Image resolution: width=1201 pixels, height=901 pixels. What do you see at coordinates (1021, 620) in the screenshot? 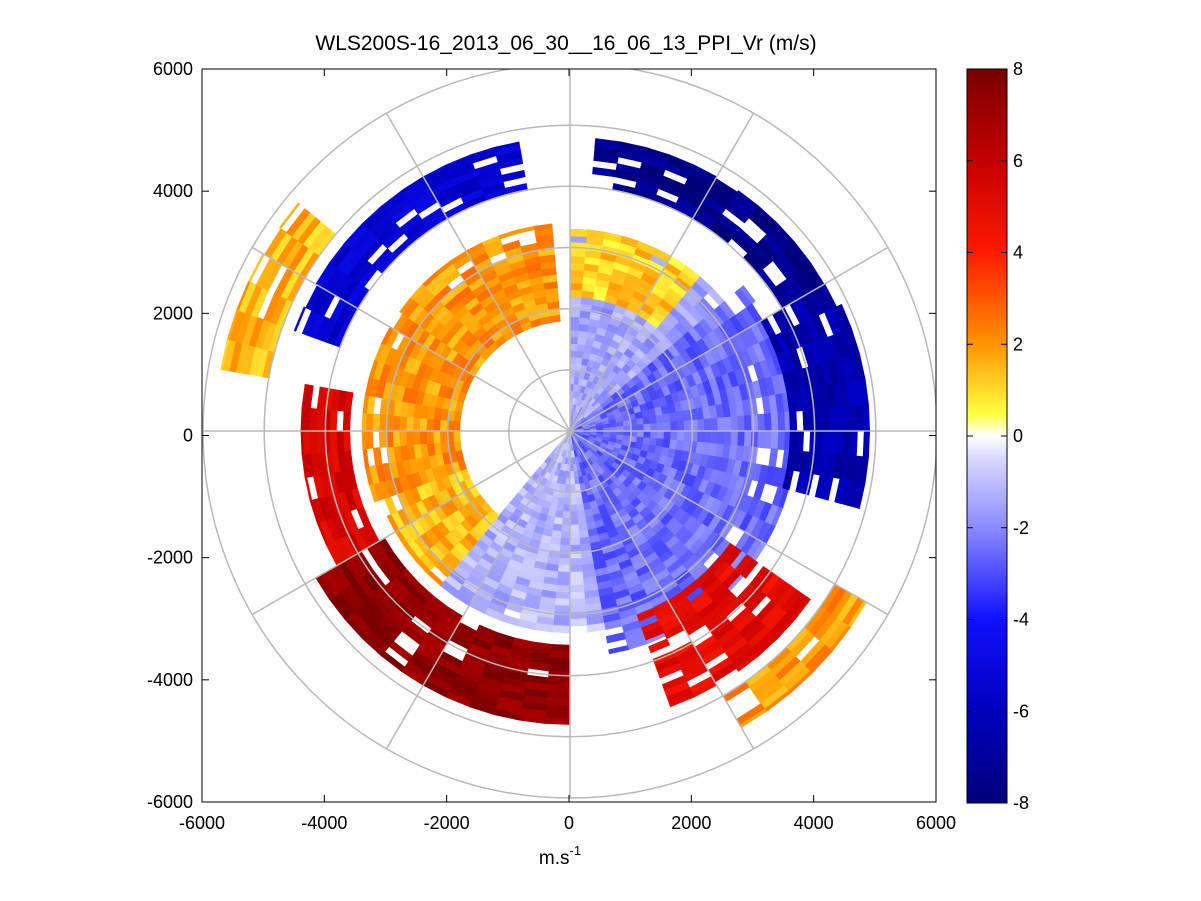
I see `colorbar-tick-label: -4` at bounding box center [1021, 620].